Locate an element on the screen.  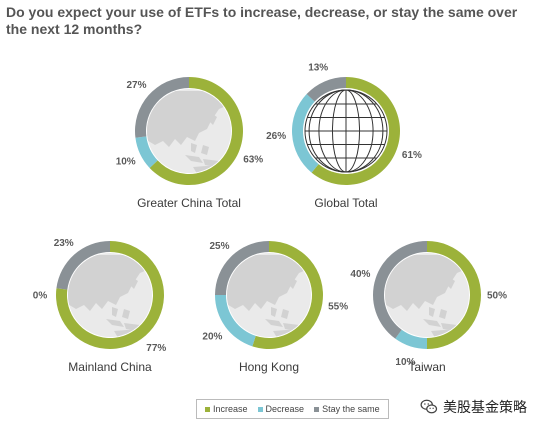
donut-chart-global-total: 61% 26% 13% Global Total is located at coordinates (344, 136).